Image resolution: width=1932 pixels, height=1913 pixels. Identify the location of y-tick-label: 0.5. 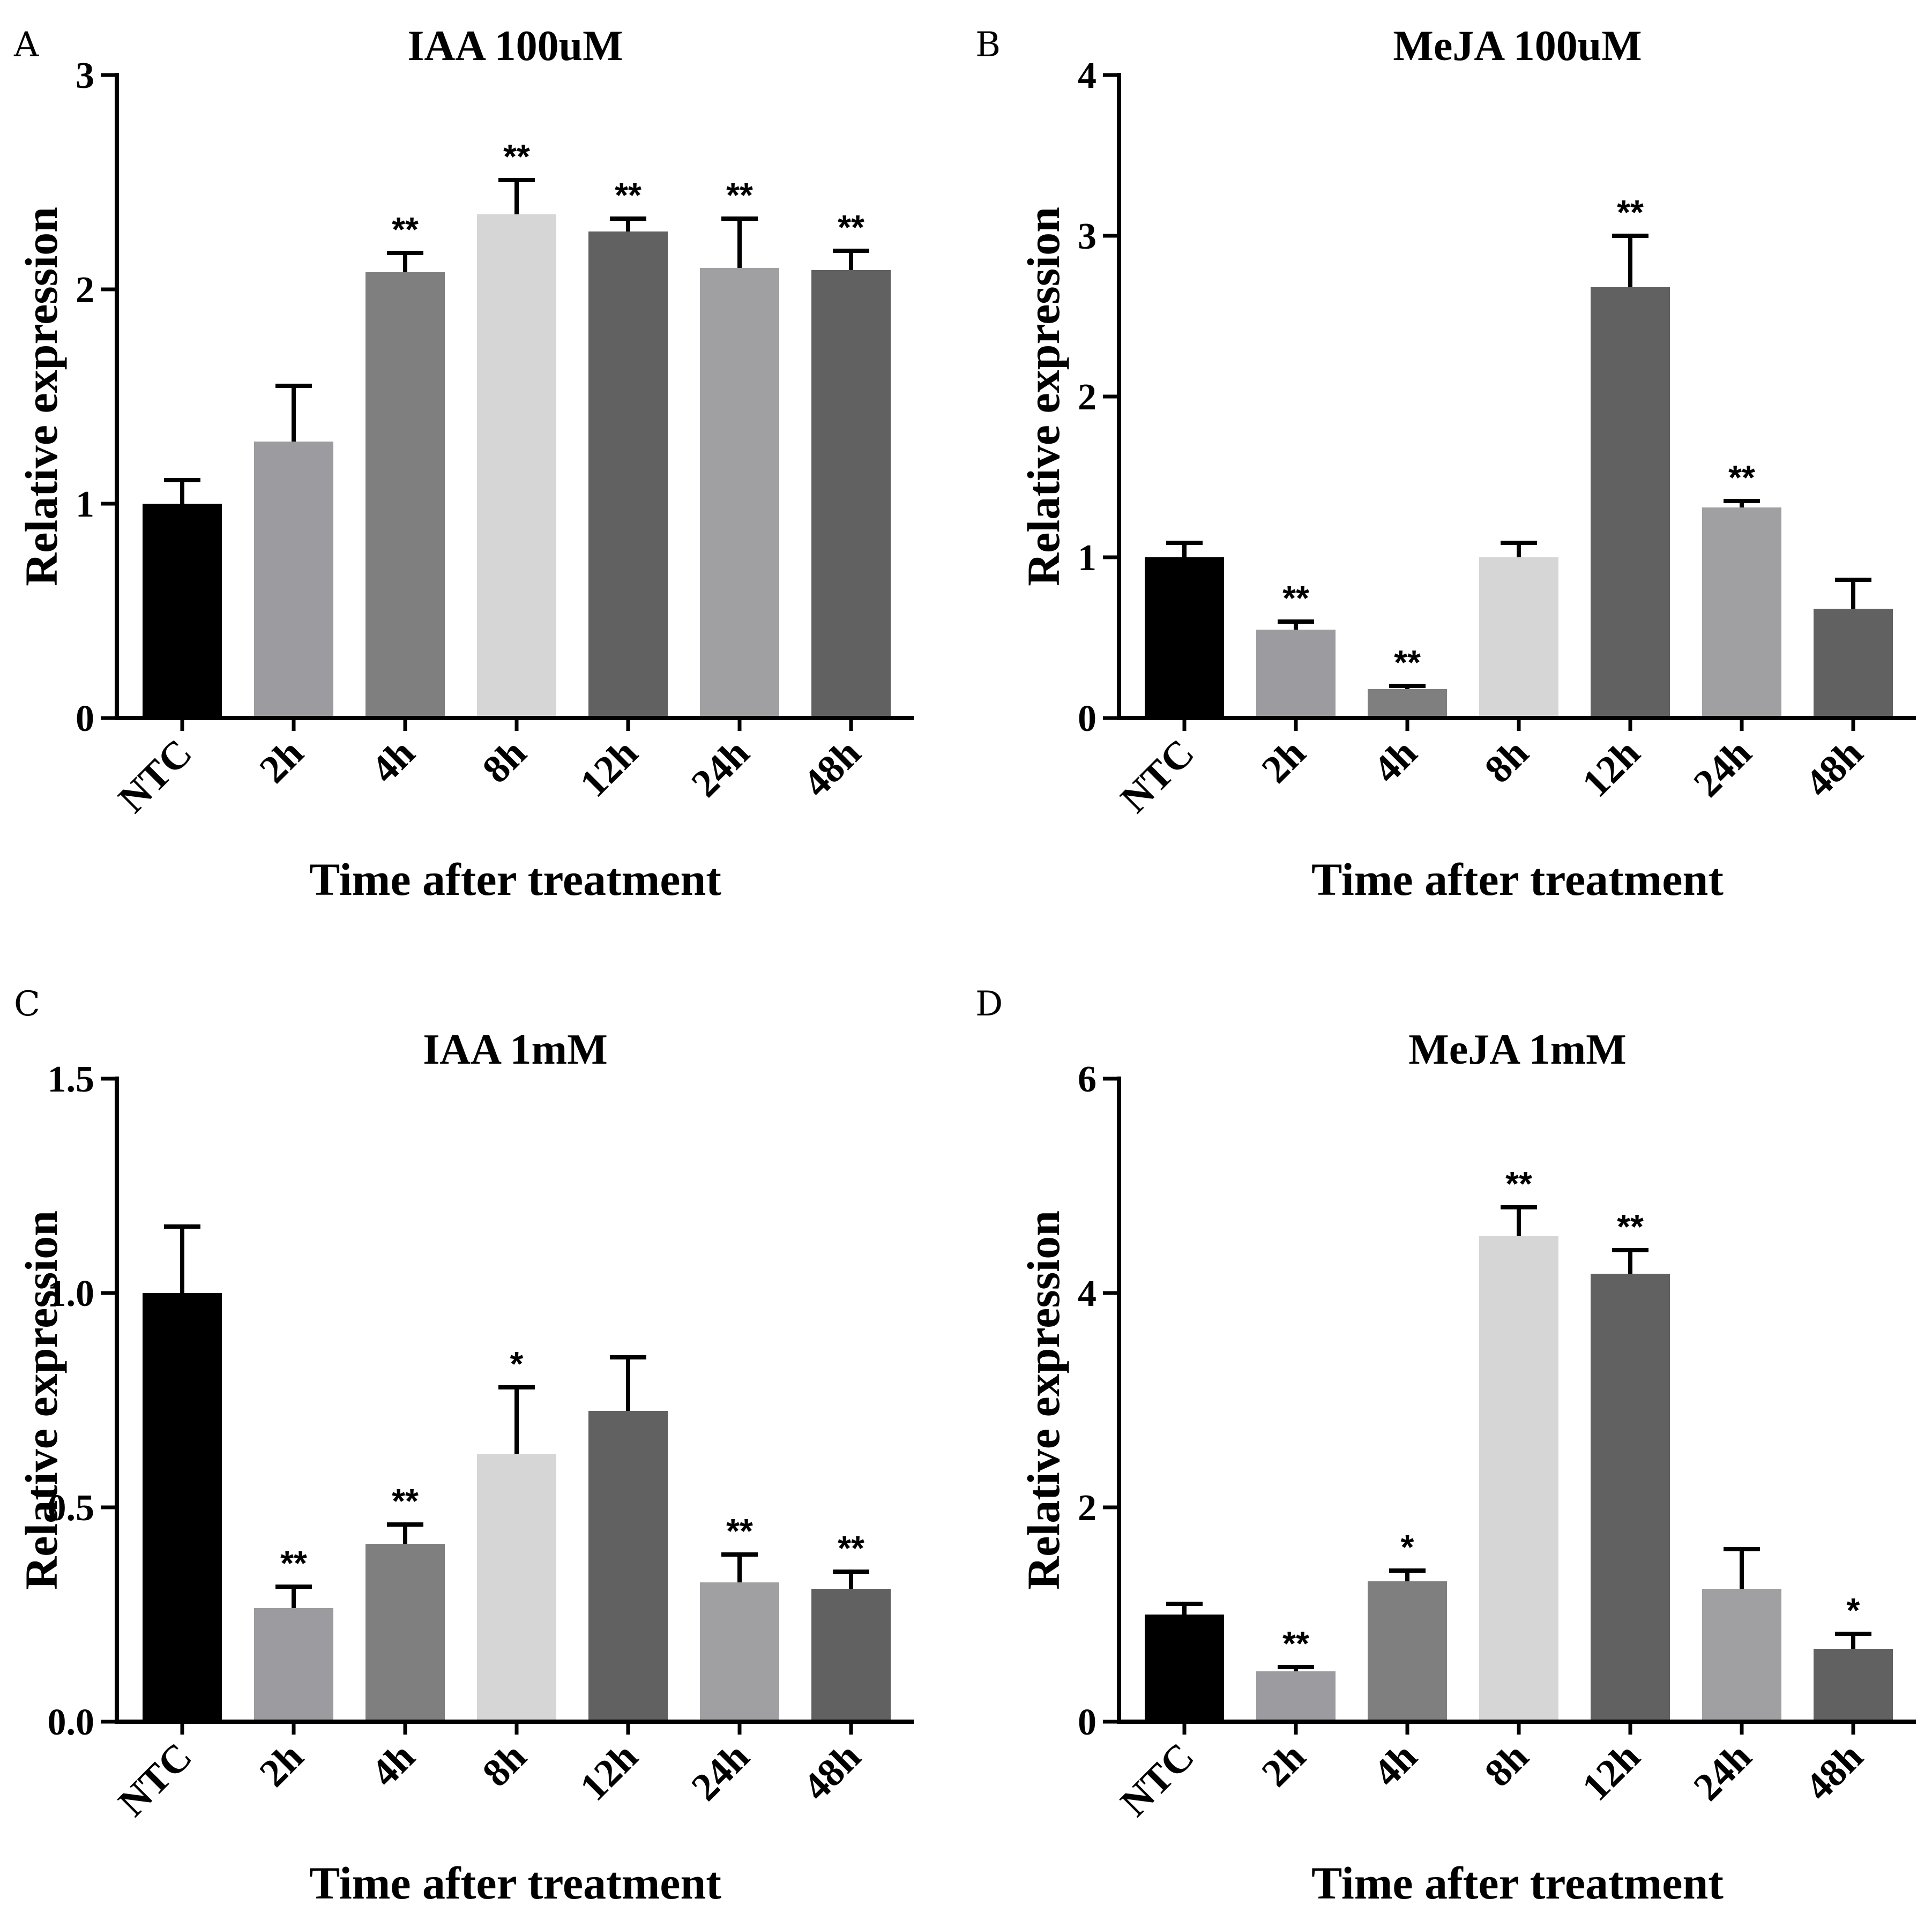
(71, 1508).